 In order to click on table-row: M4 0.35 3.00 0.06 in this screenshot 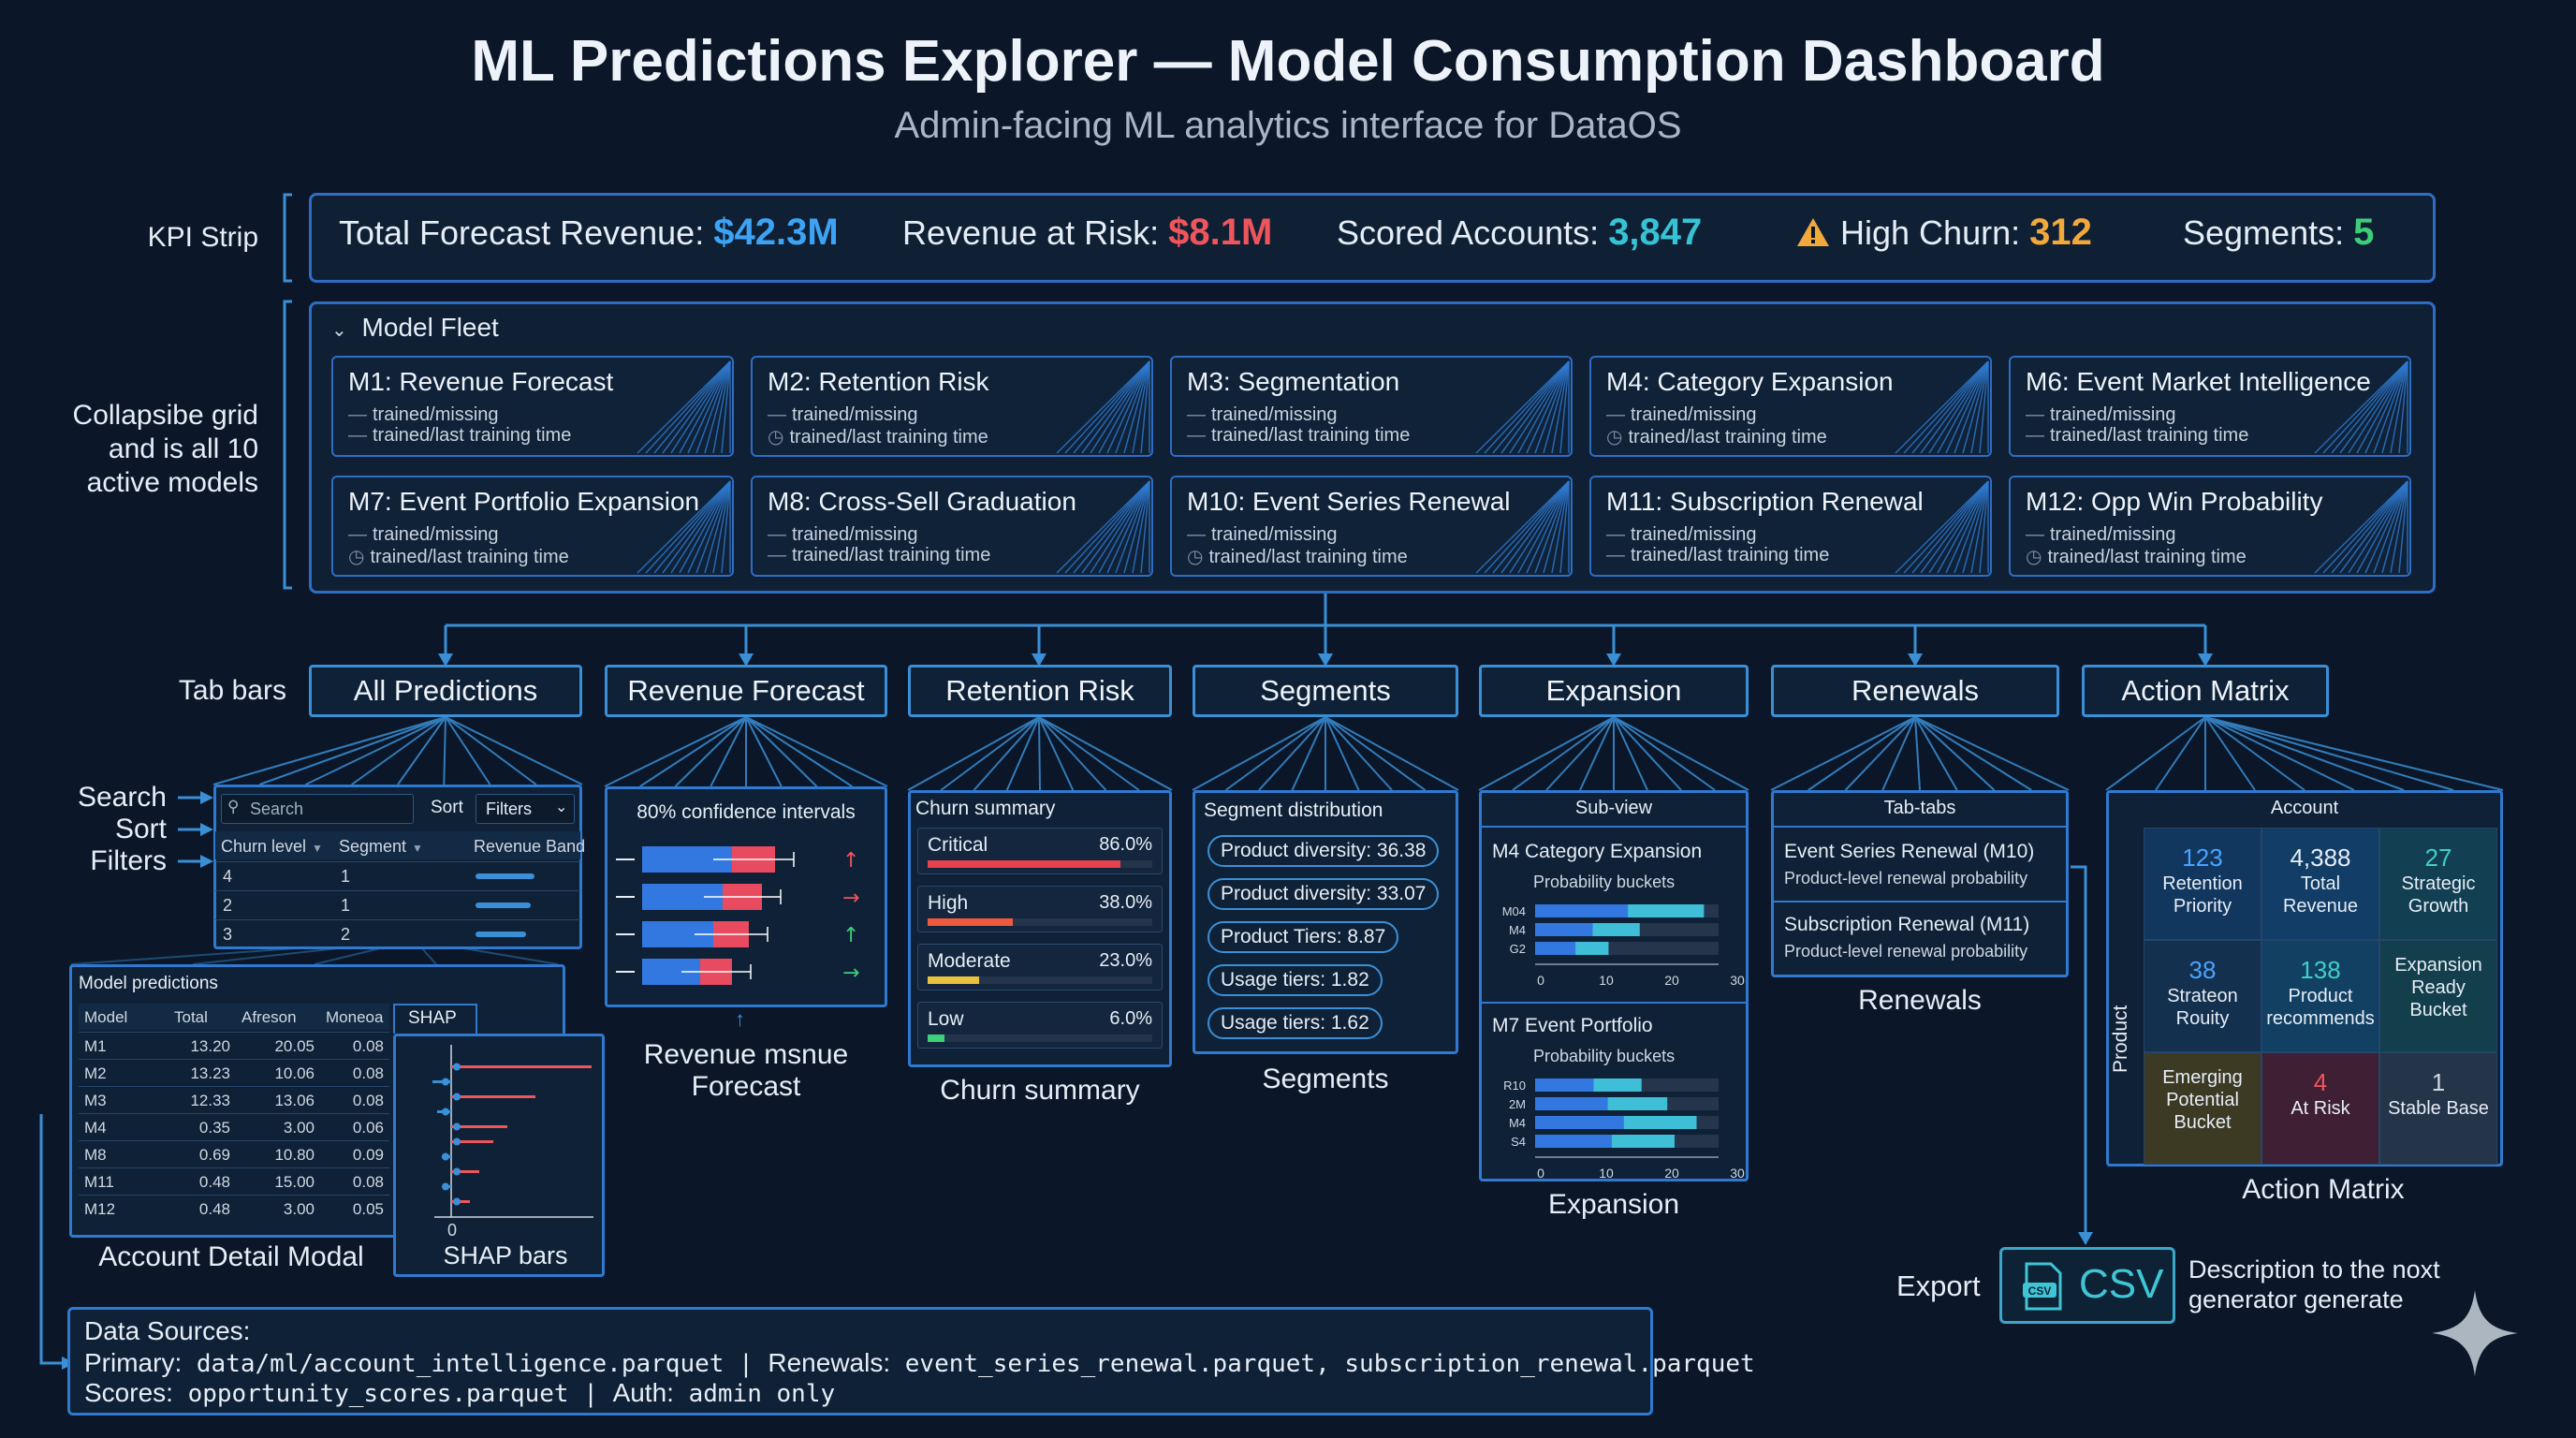, I will do `click(234, 1126)`.